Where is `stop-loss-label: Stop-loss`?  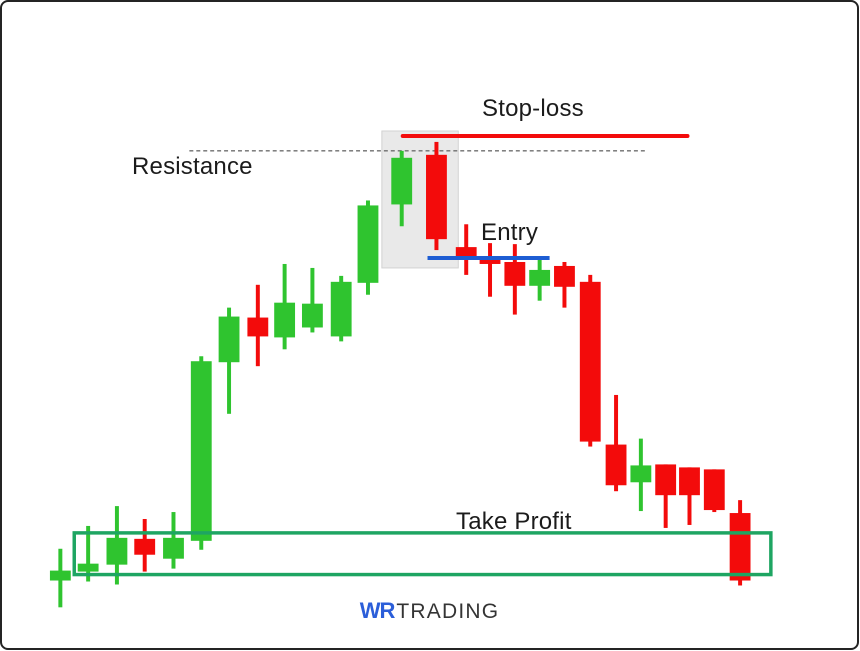 stop-loss-label: Stop-loss is located at coordinates (533, 108).